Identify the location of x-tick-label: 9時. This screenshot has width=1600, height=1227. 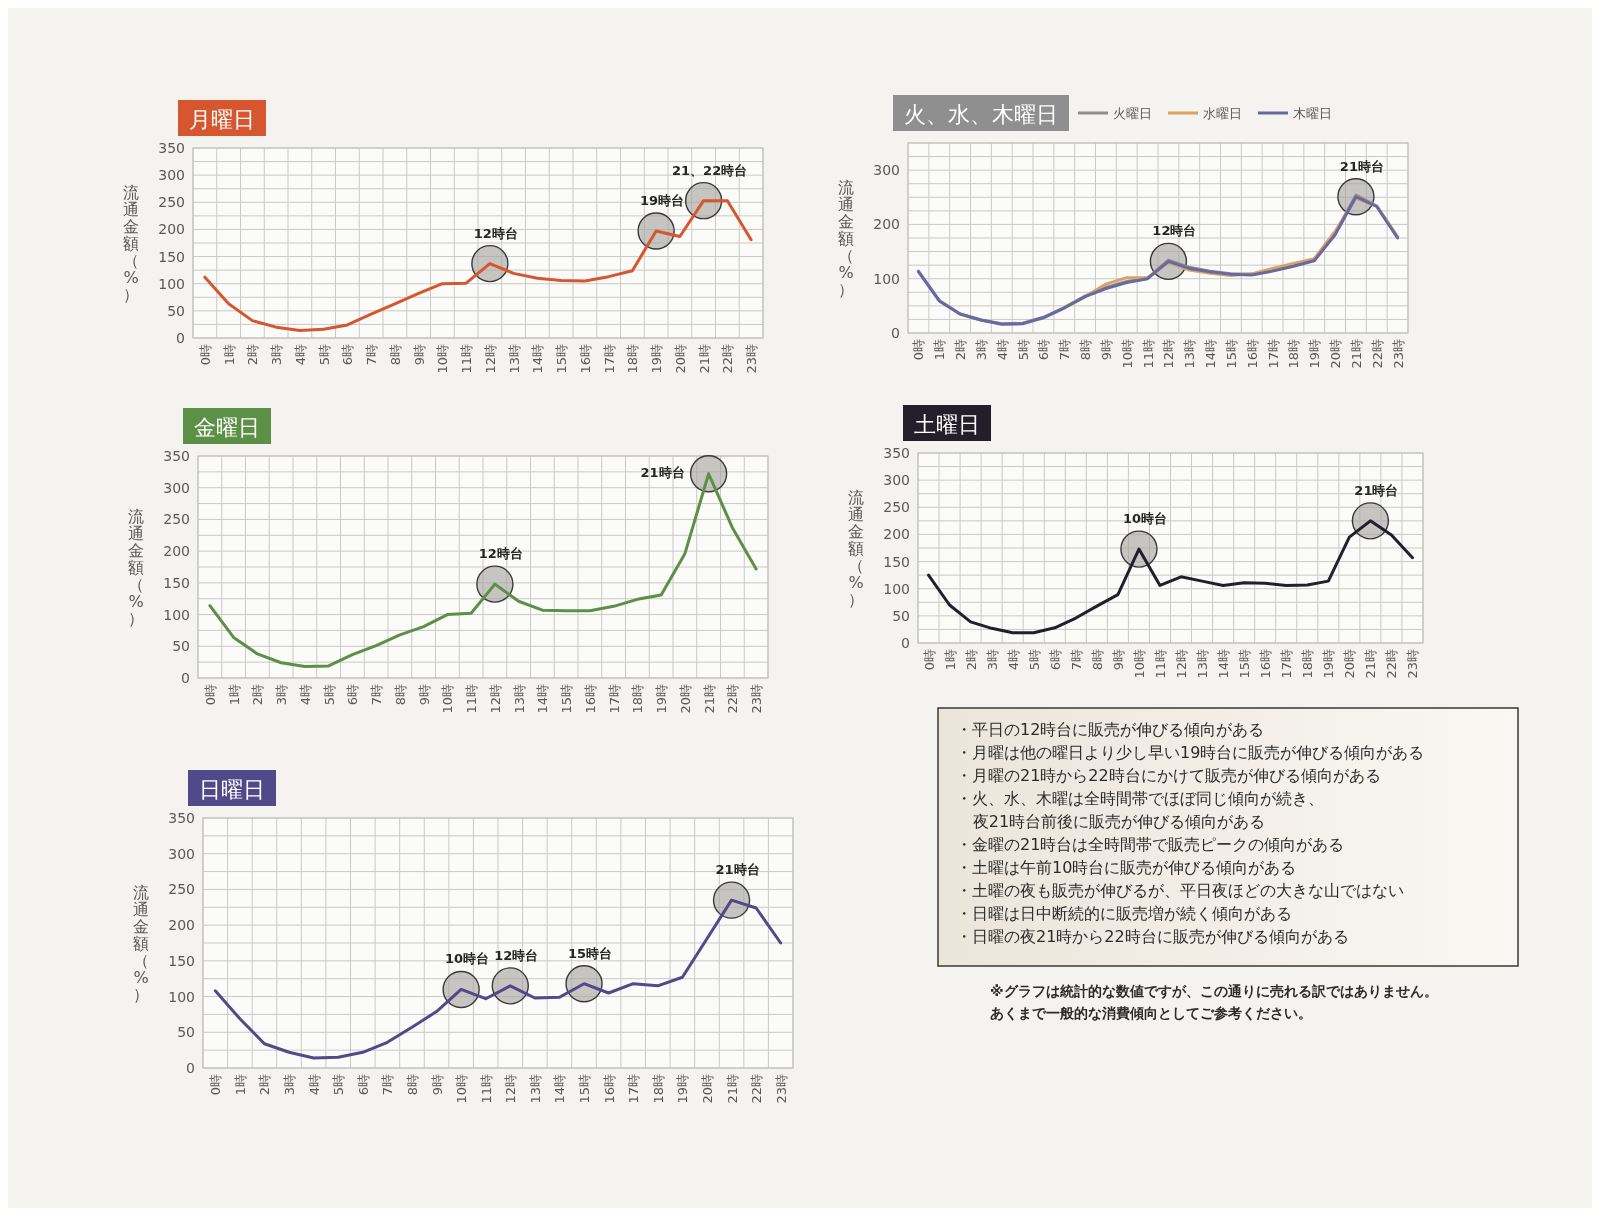
(1118, 660).